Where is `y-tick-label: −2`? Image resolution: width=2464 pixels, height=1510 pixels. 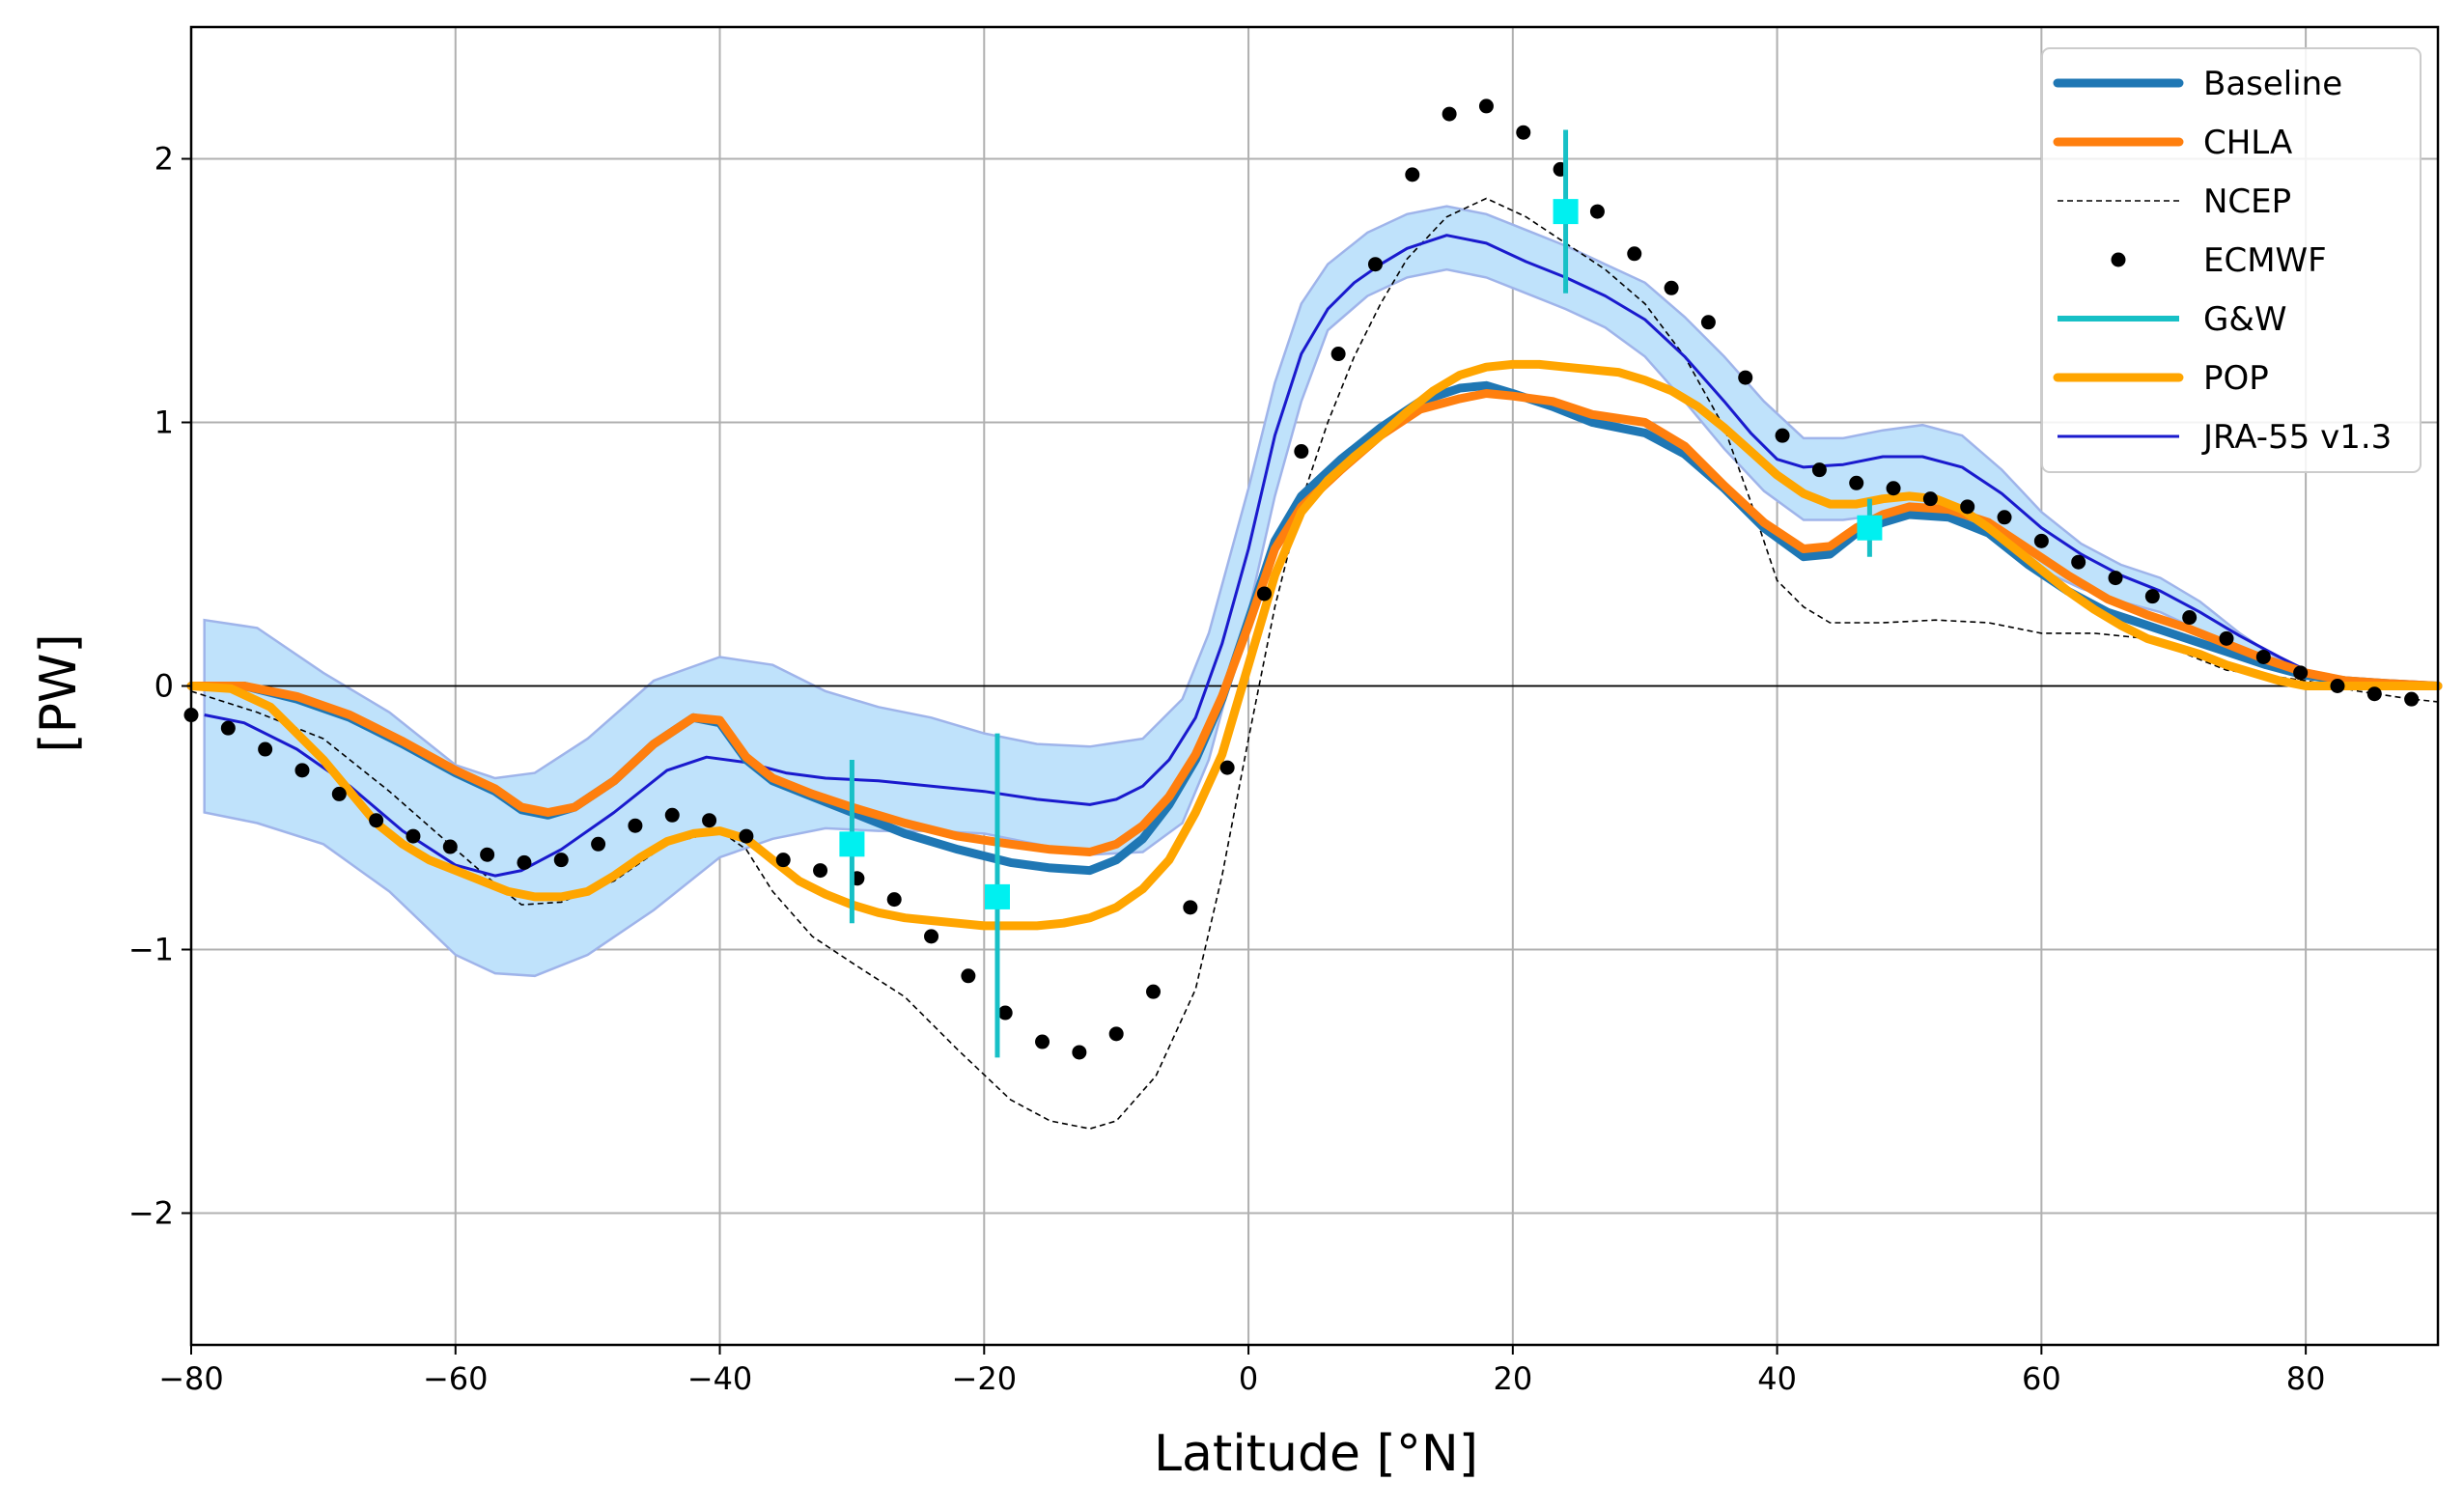
y-tick-label: −2 is located at coordinates (151, 1213).